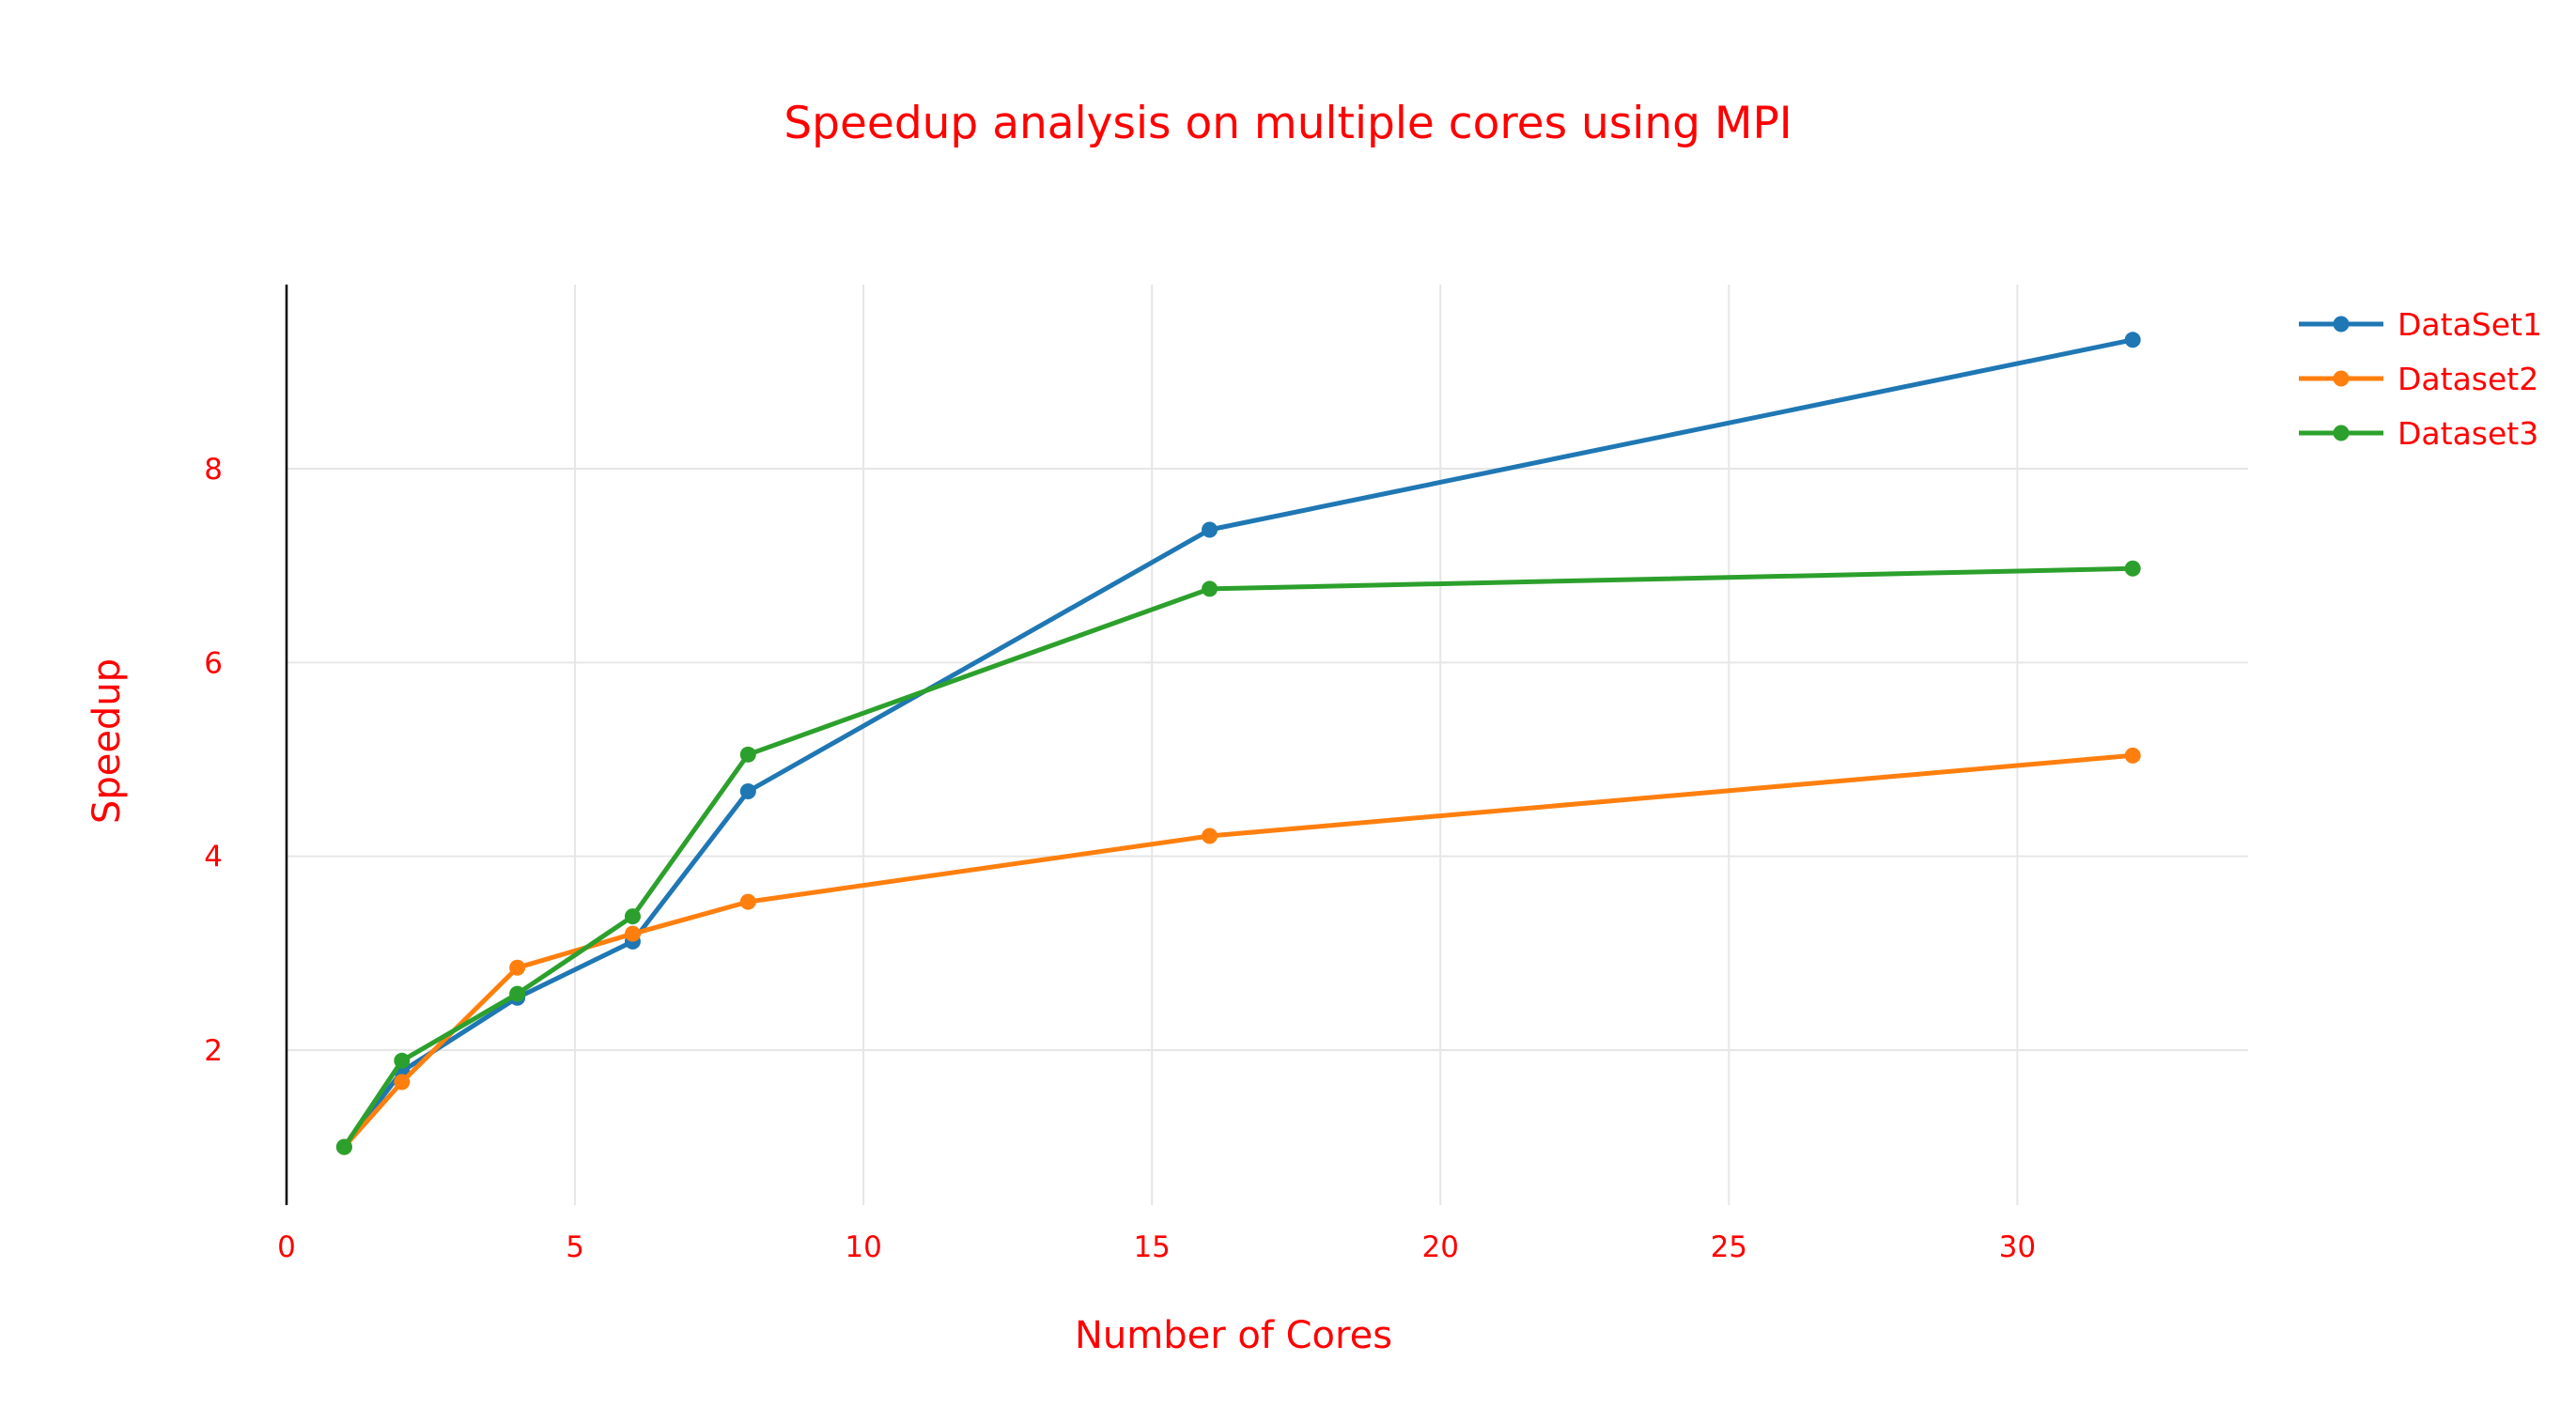 Image resolution: width=2576 pixels, height=1423 pixels. Describe the element at coordinates (1729, 1247) in the screenshot. I see `x-tick-label: 25` at that location.